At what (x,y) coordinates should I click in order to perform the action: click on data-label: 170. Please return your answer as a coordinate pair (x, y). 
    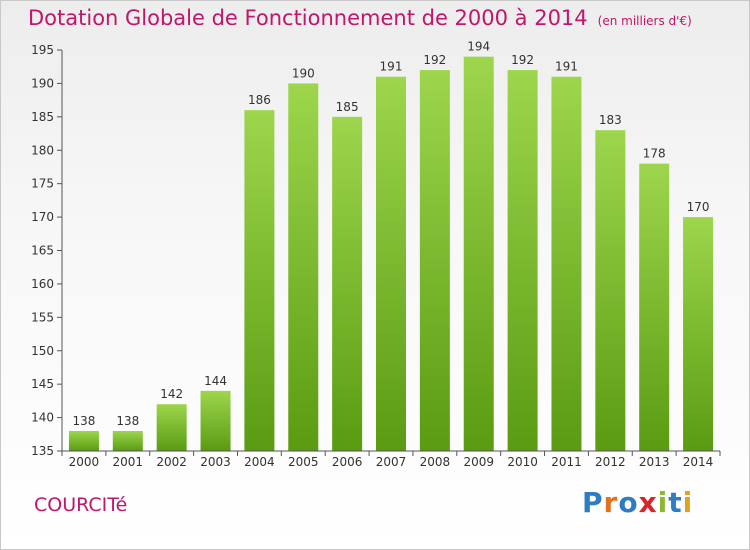
    Looking at the image, I should click on (698, 207).